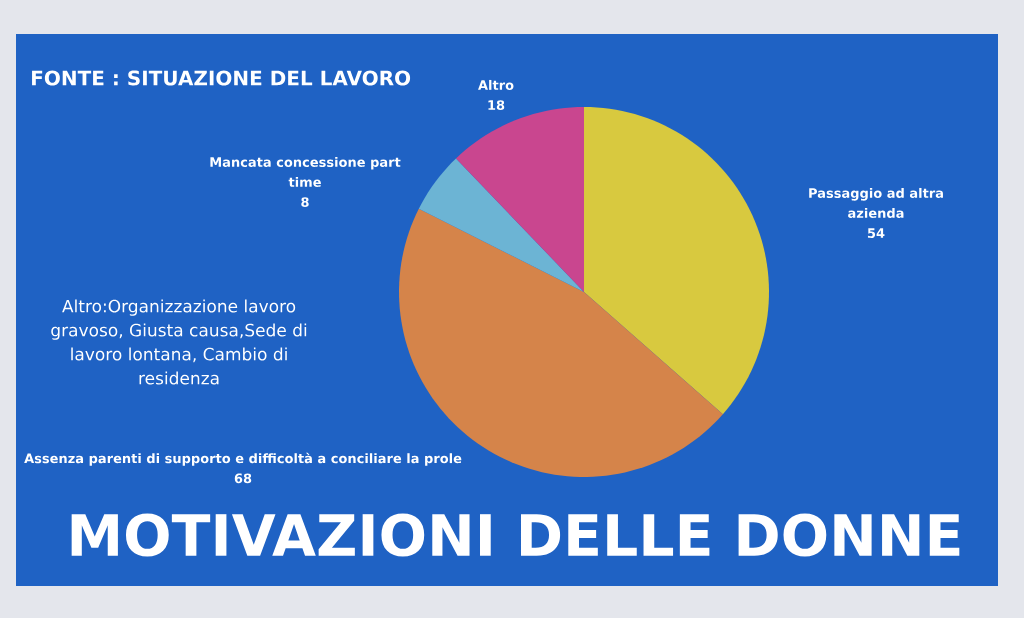 This screenshot has width=1024, height=618. I want to click on text: MOTIVAZIONI DELLE DONNE, so click(515, 535).